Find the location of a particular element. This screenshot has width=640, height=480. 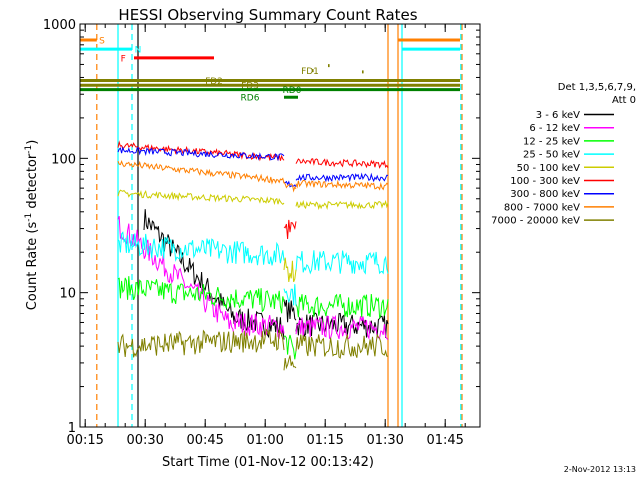

flag-label: RD6 is located at coordinates (250, 99).